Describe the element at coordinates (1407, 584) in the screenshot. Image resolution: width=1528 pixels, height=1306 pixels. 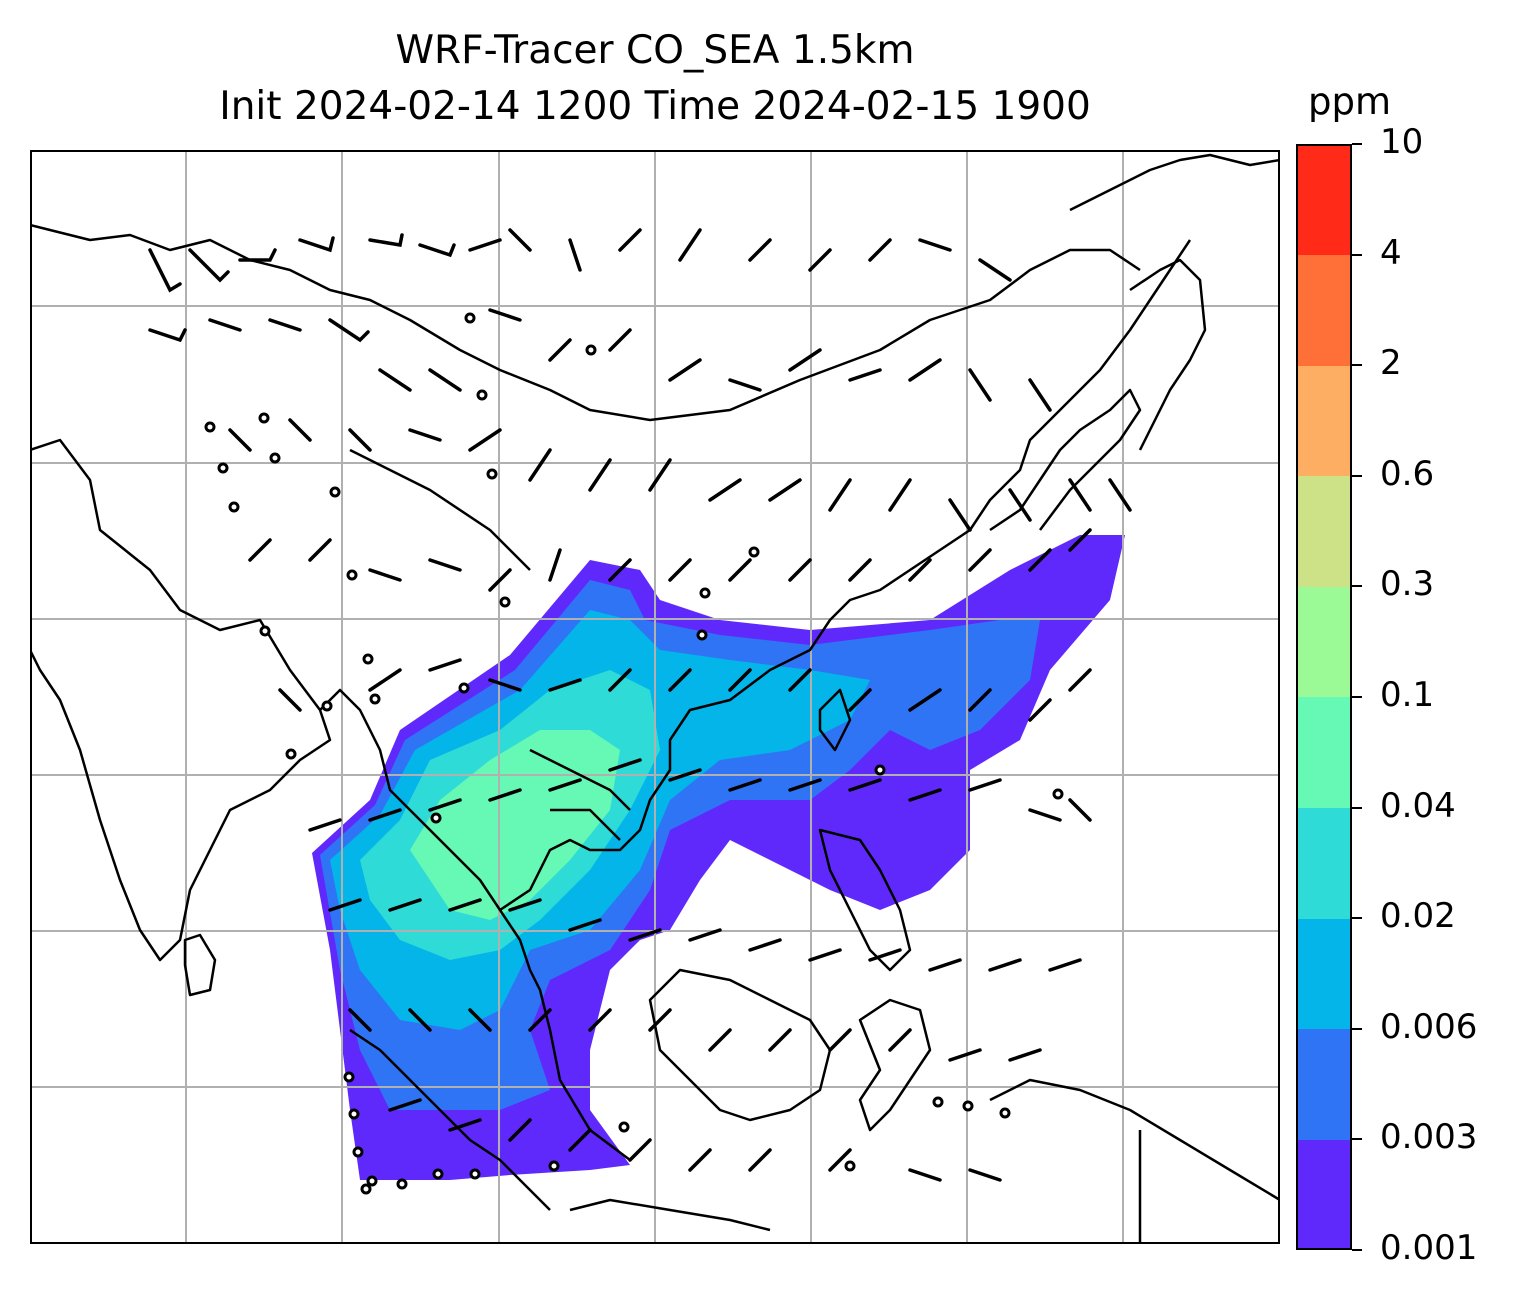
I see `colorbar-tick-label: 0.3` at that location.